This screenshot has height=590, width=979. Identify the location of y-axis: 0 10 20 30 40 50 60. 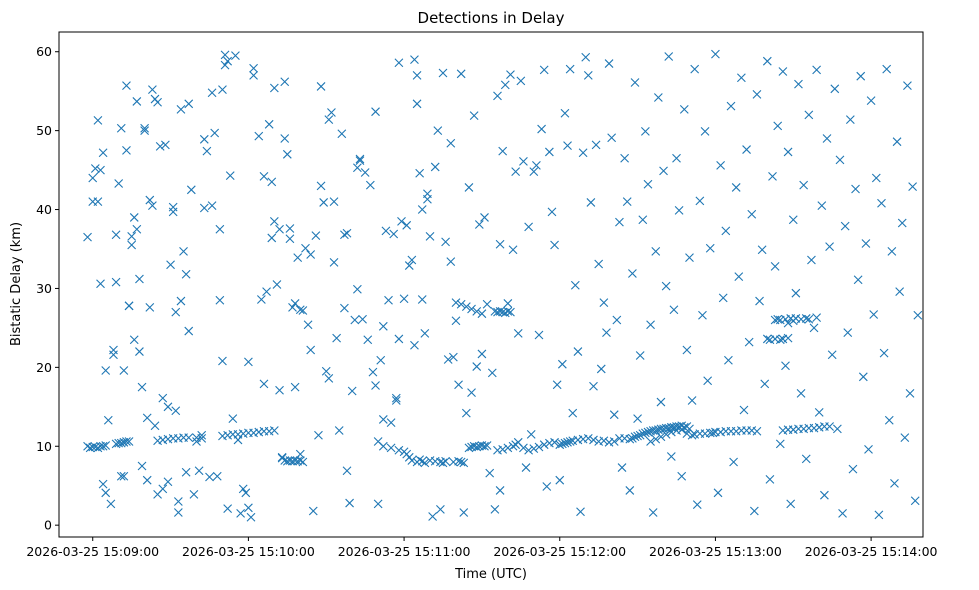
(47, 288).